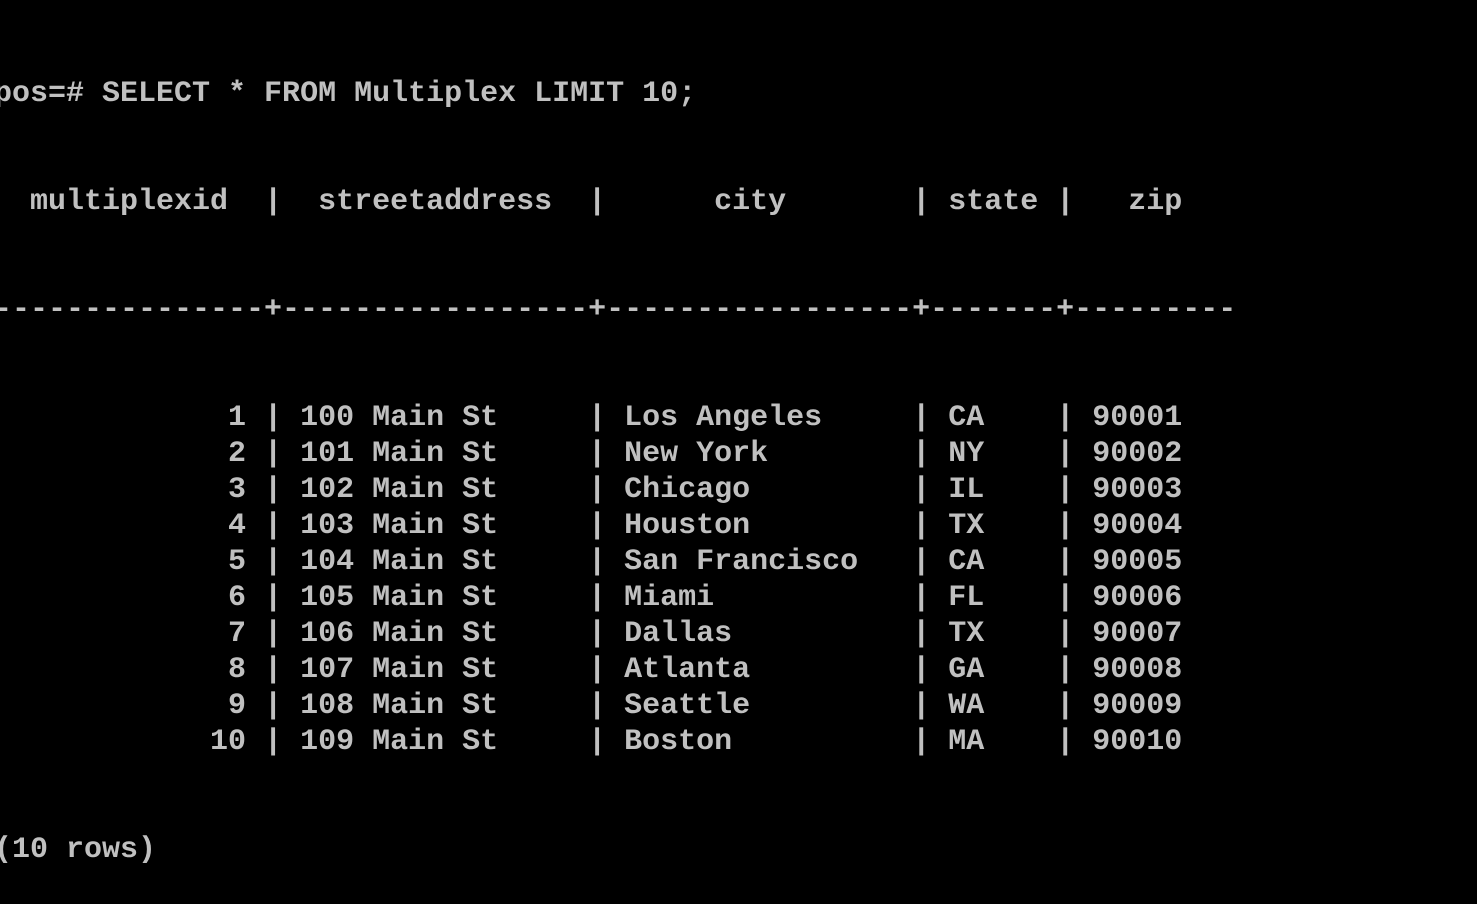  Describe the element at coordinates (993, 598) in the screenshot. I see `cell-state: FL` at that location.